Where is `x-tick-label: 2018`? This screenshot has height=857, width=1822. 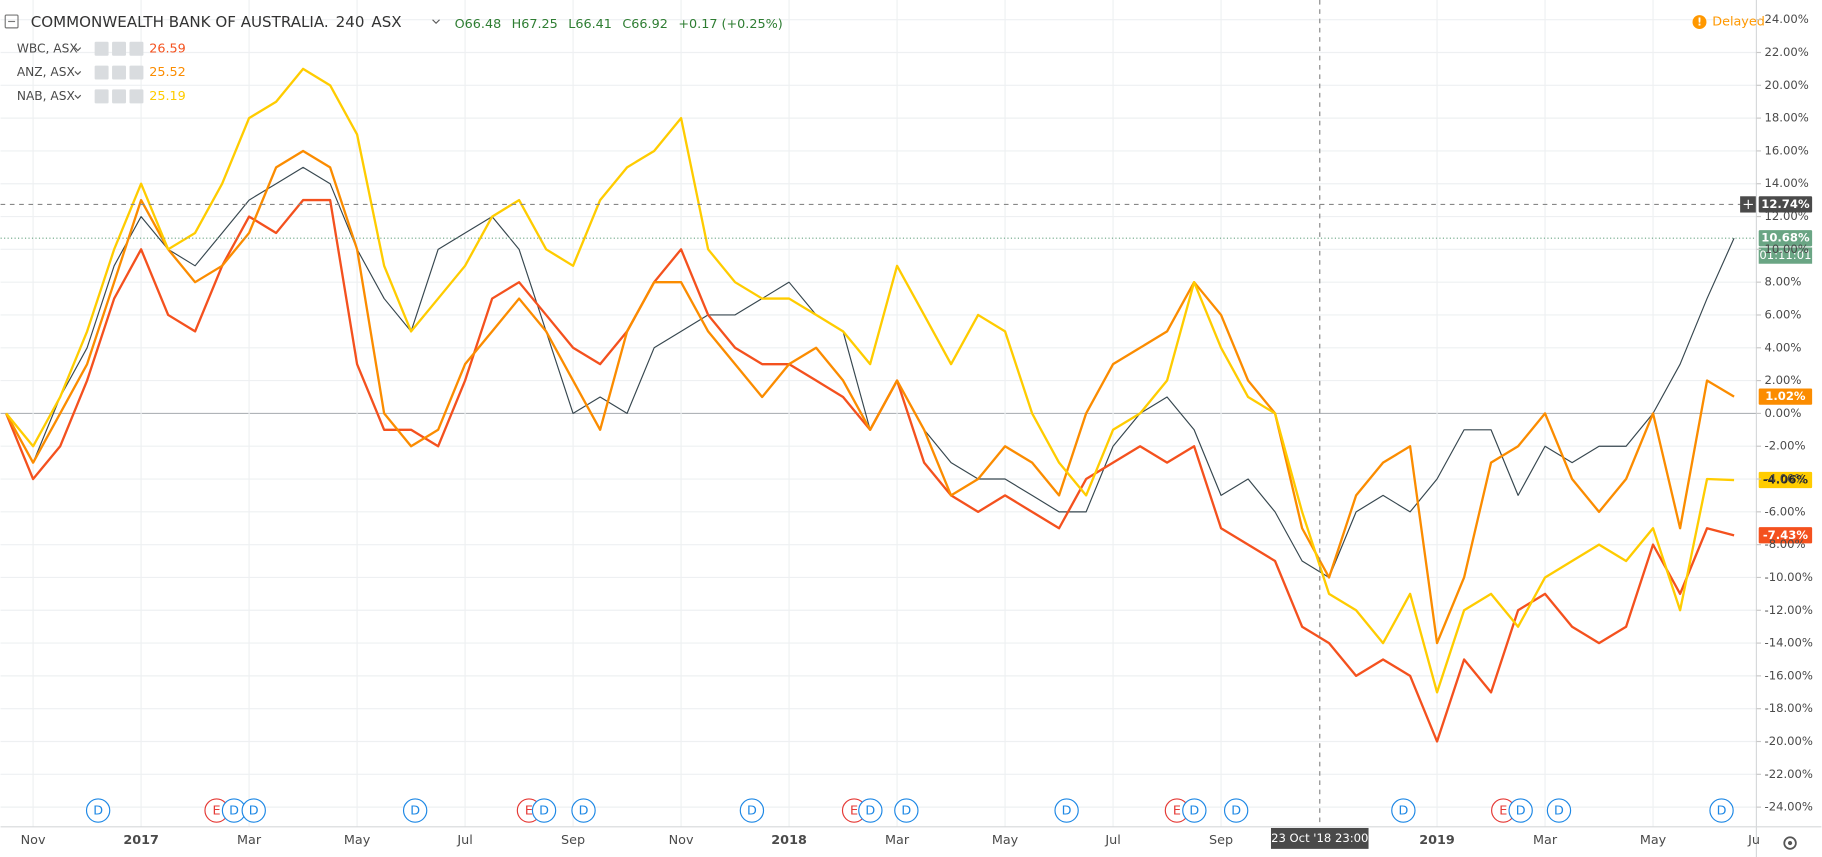 x-tick-label: 2018 is located at coordinates (789, 840).